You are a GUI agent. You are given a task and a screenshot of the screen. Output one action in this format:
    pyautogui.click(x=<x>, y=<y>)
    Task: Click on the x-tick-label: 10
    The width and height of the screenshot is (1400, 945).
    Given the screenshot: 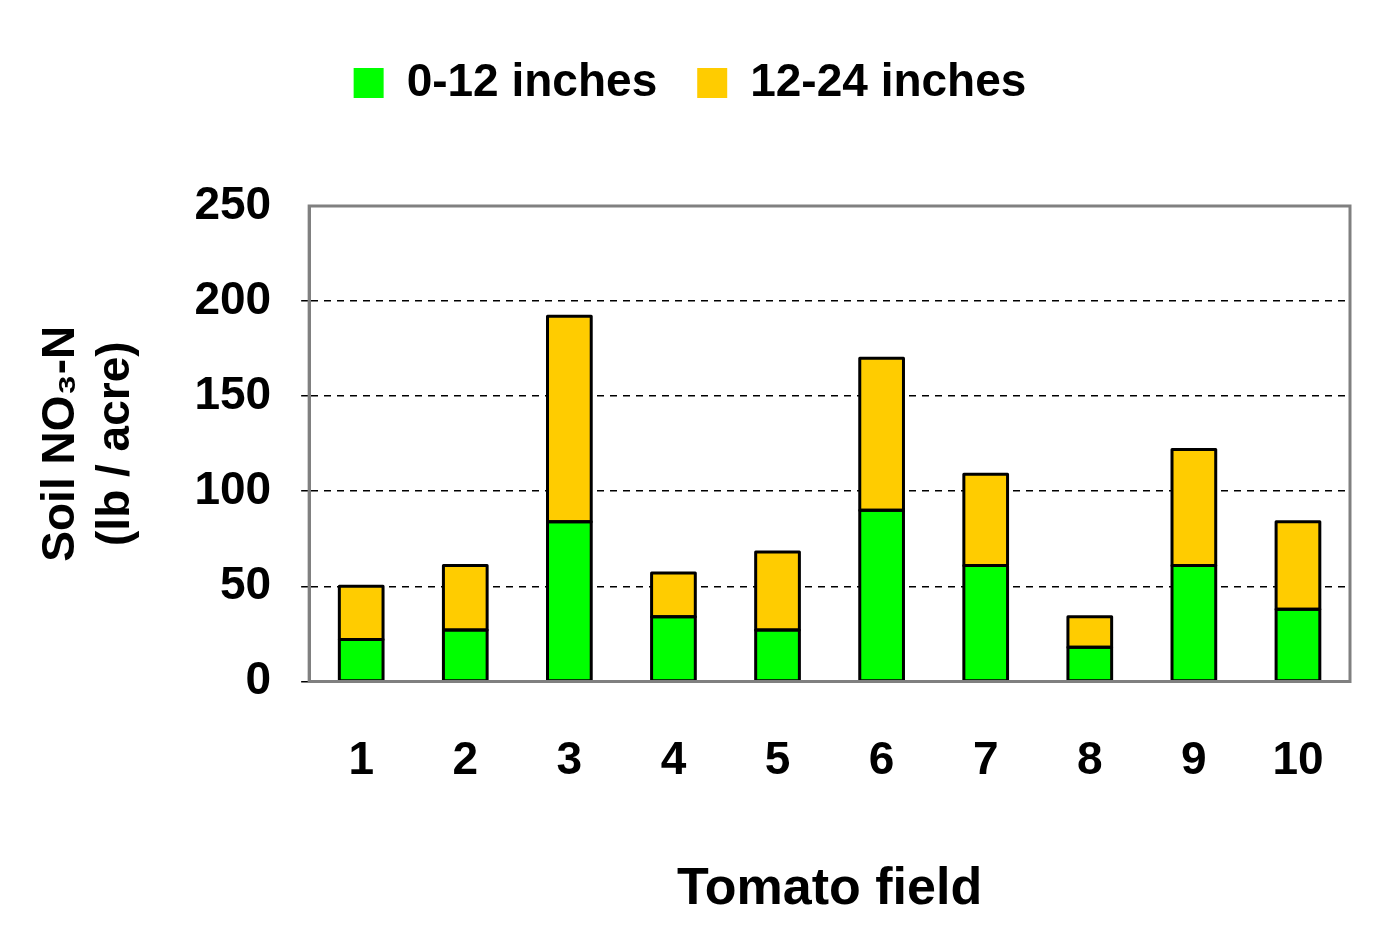 What is the action you would take?
    pyautogui.click(x=1298, y=757)
    